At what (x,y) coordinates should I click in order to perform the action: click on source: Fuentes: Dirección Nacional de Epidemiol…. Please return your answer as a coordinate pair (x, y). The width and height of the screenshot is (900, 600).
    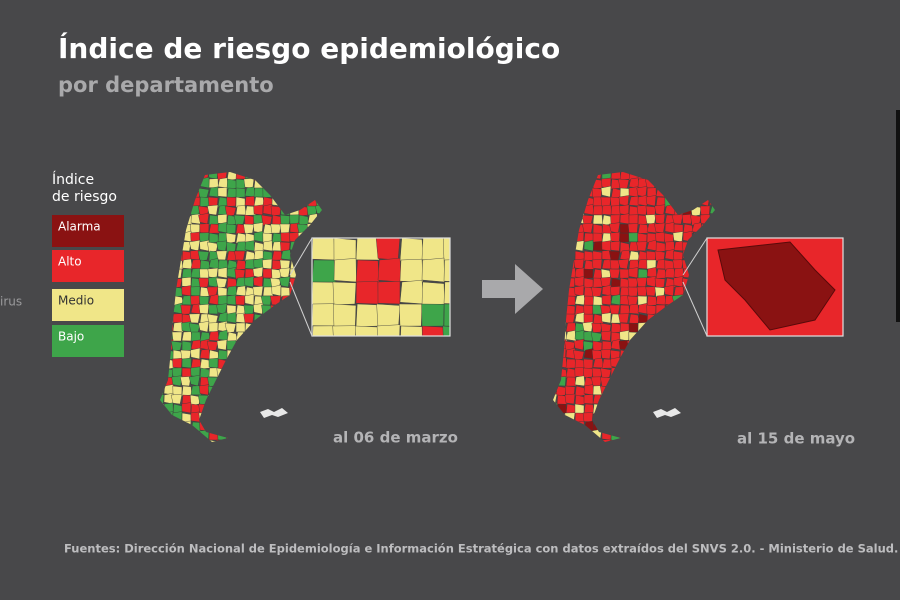
    Looking at the image, I should click on (481, 549).